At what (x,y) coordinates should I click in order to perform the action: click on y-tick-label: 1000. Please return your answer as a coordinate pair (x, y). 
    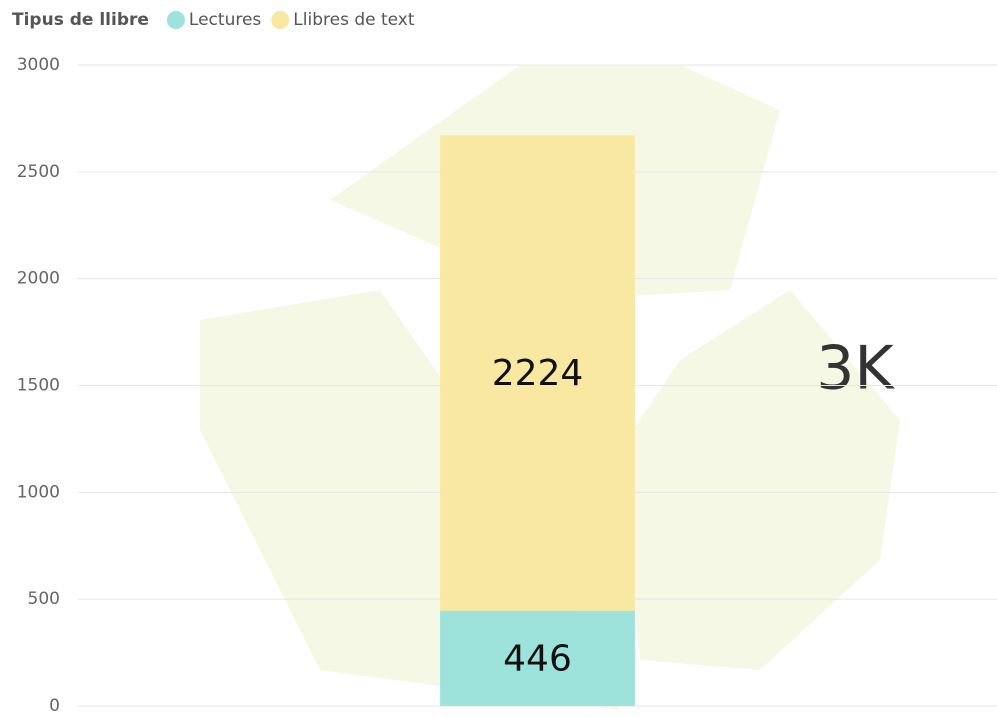
    Looking at the image, I should click on (38, 492).